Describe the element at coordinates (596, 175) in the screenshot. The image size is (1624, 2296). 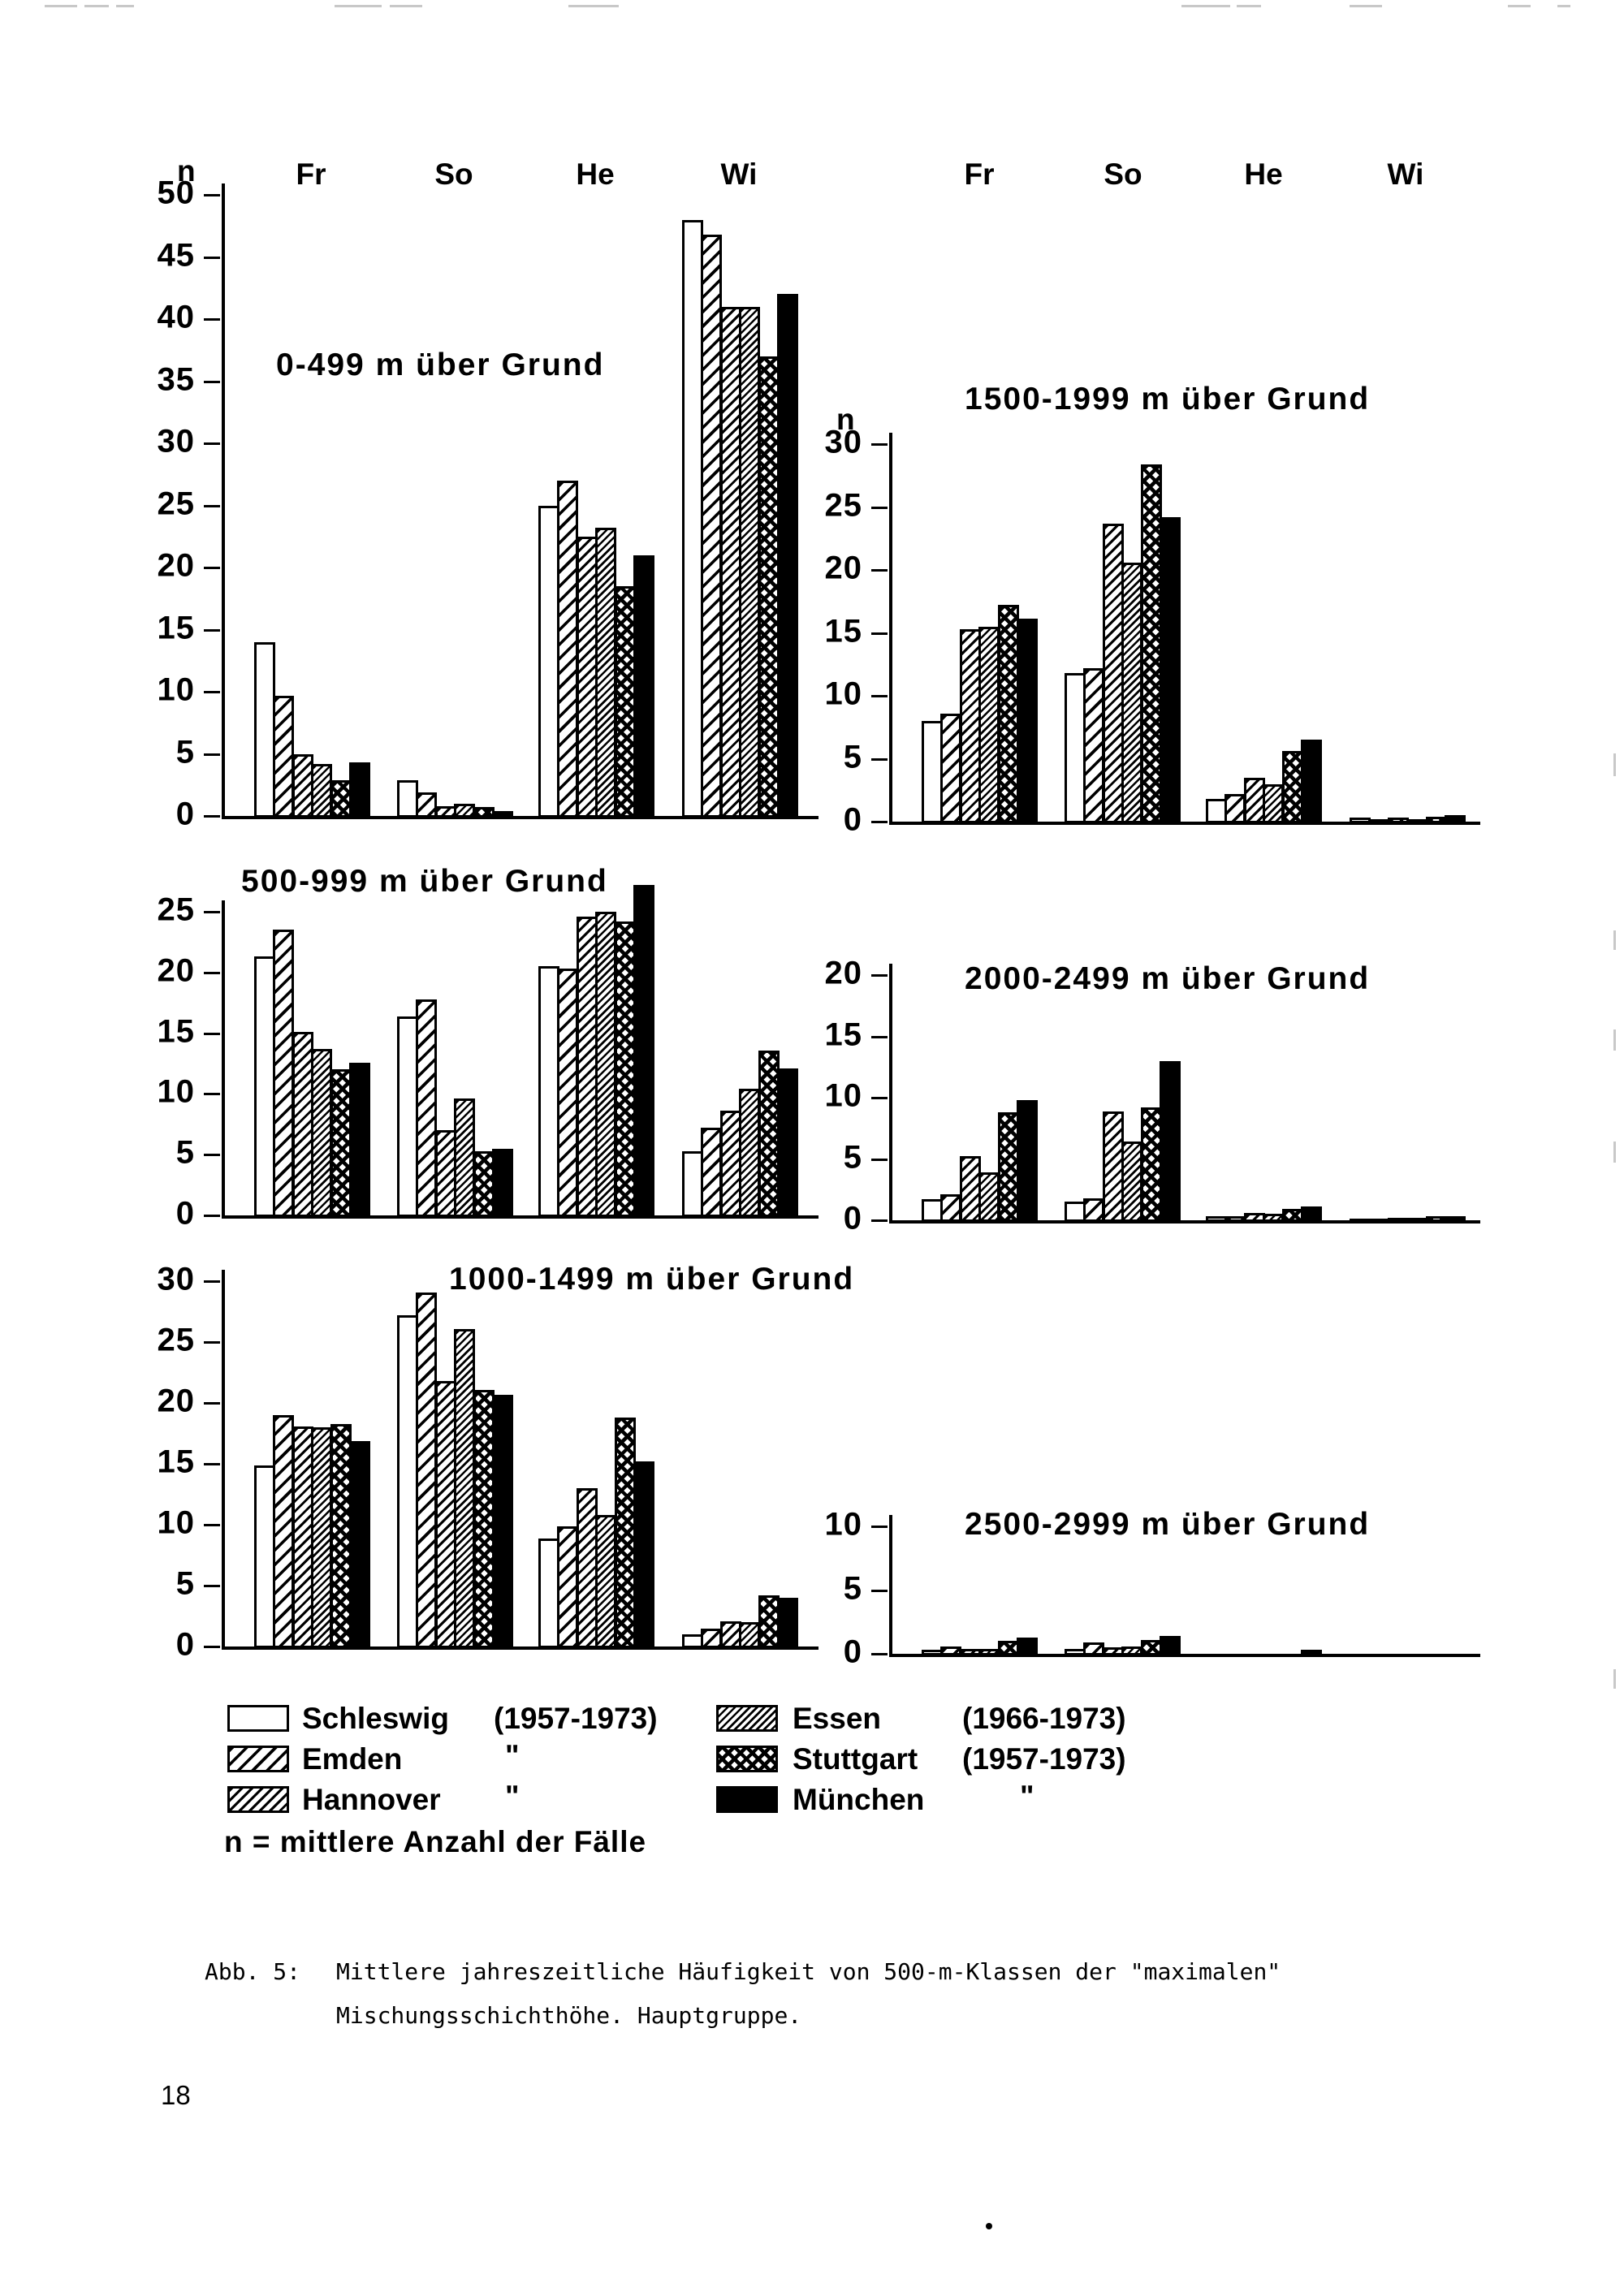
I see `season-label-he-left: He` at that location.